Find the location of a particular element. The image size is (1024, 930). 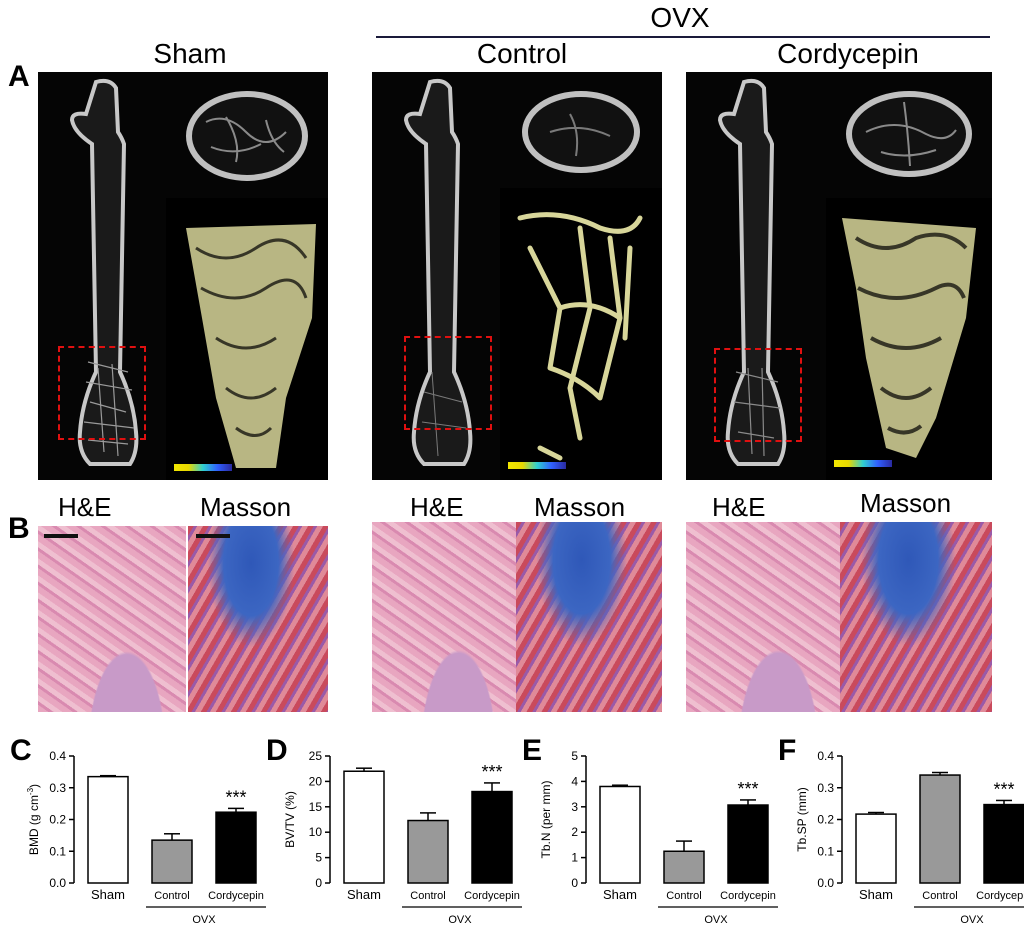

stain-label-he-control: H&E is located at coordinates (437, 507).